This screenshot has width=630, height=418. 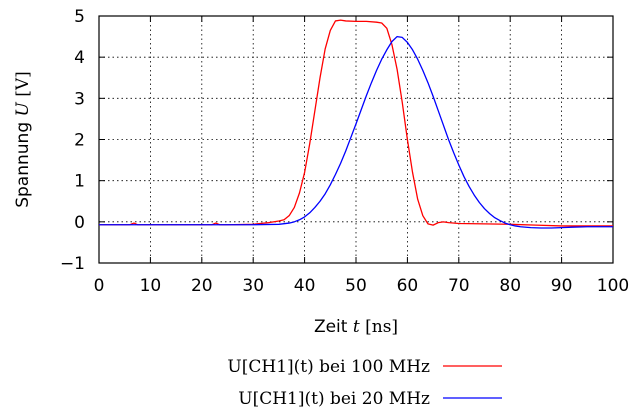 I want to click on legend-label-100mhz: U[CH1](t) bei 100 MHz, so click(x=328, y=367).